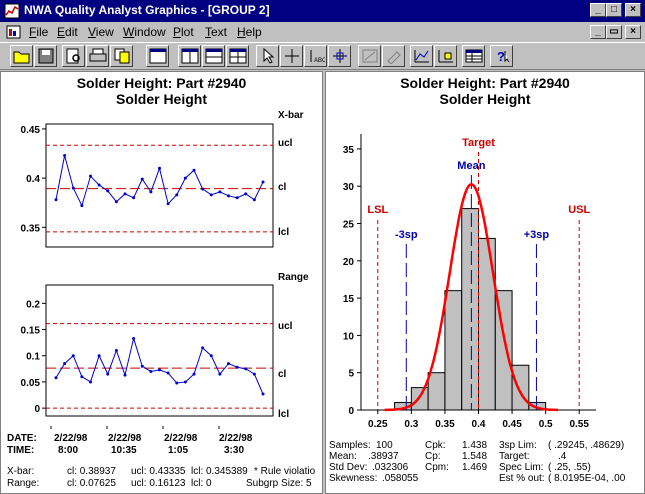 This screenshot has height=494, width=645. What do you see at coordinates (97, 56) in the screenshot?
I see `print-button` at bounding box center [97, 56].